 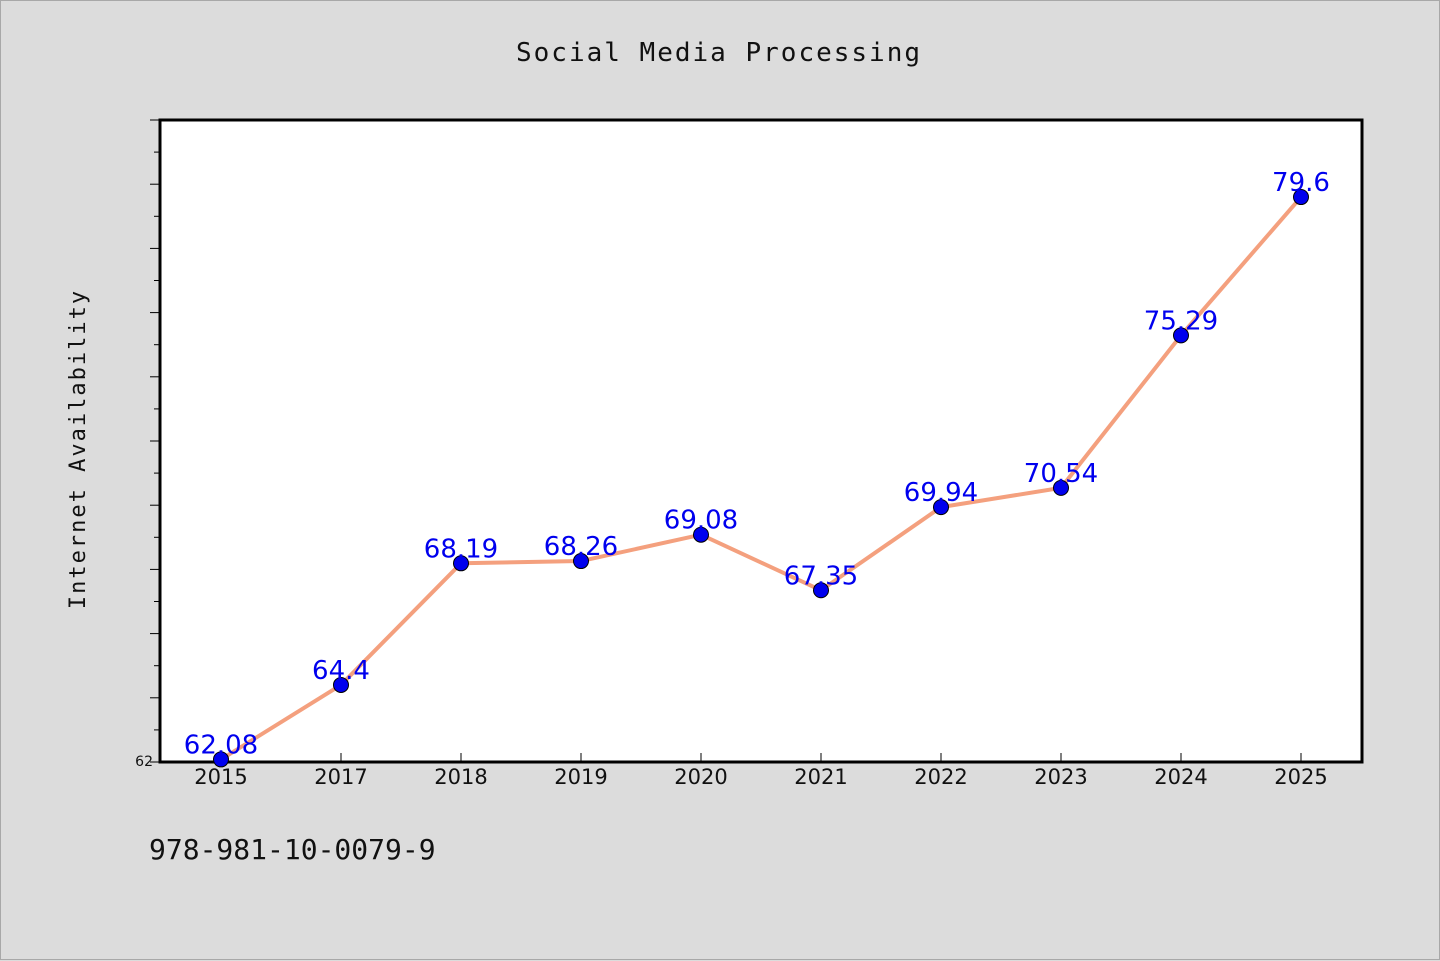 I want to click on isbn-footnote: 978-981-10-0079-9, so click(x=292, y=849).